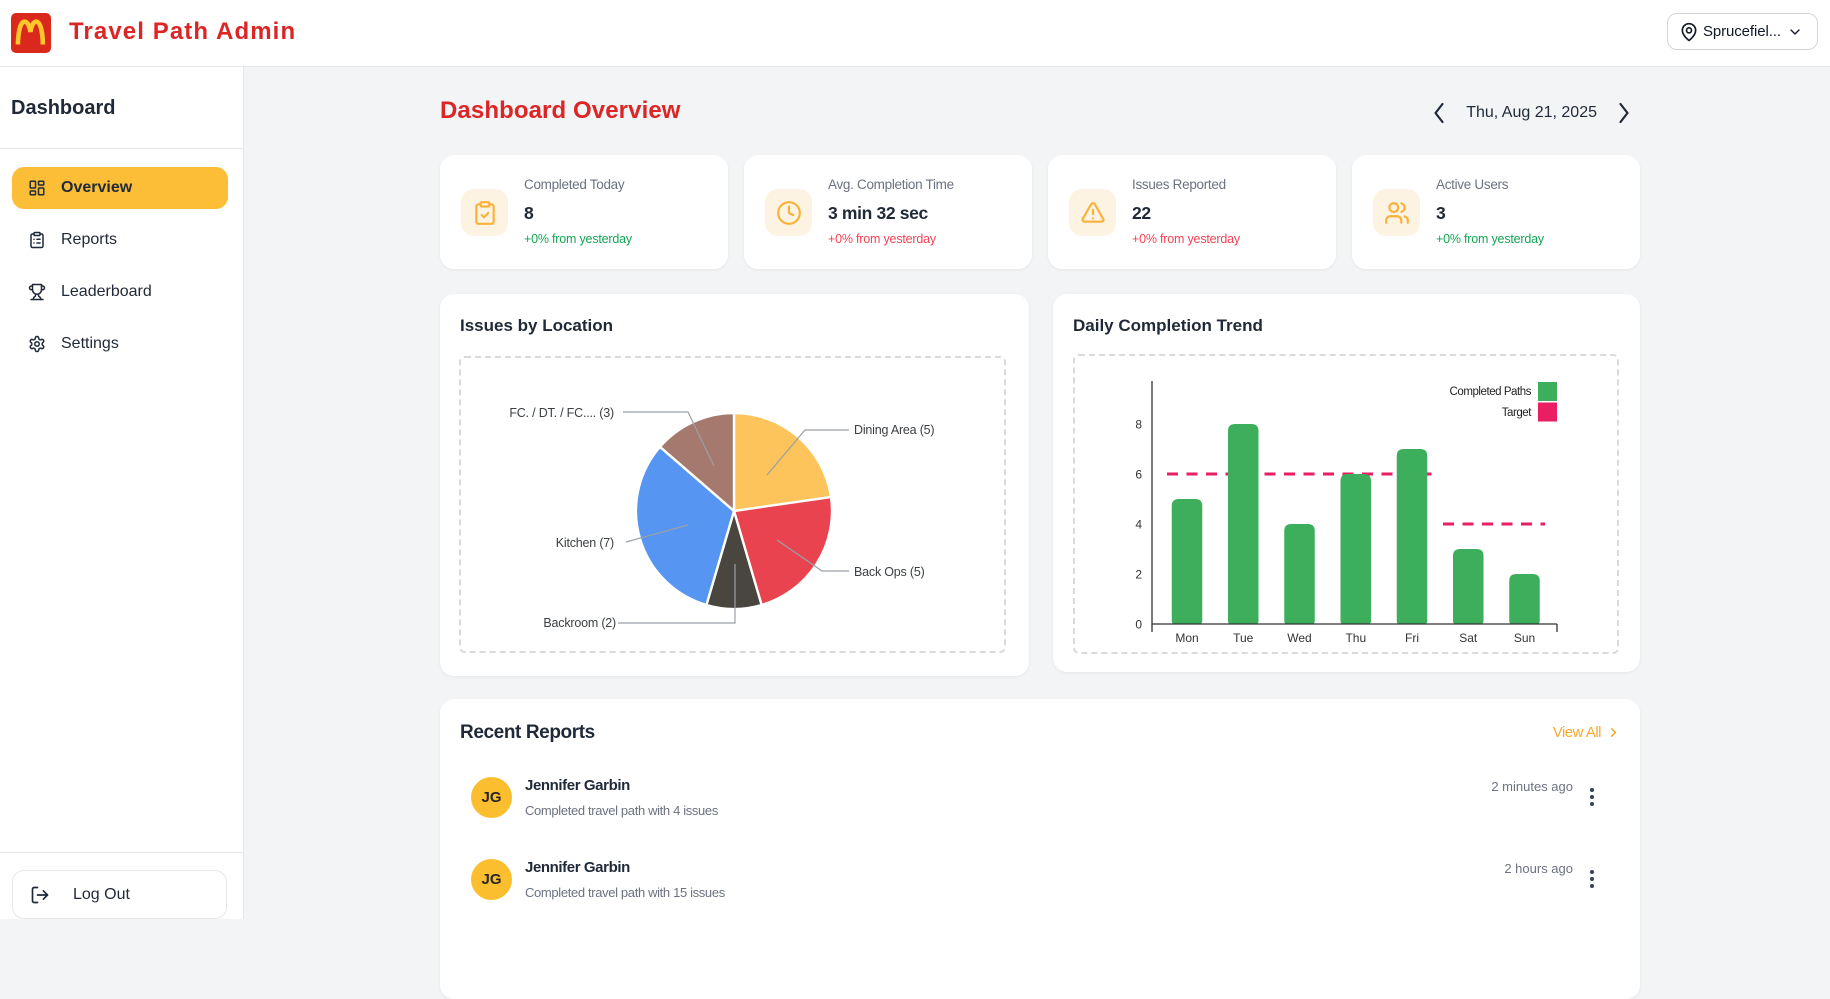 The height and width of the screenshot is (999, 1830). Describe the element at coordinates (579, 623) in the screenshot. I see `svg-text: Backroom (2)` at that location.